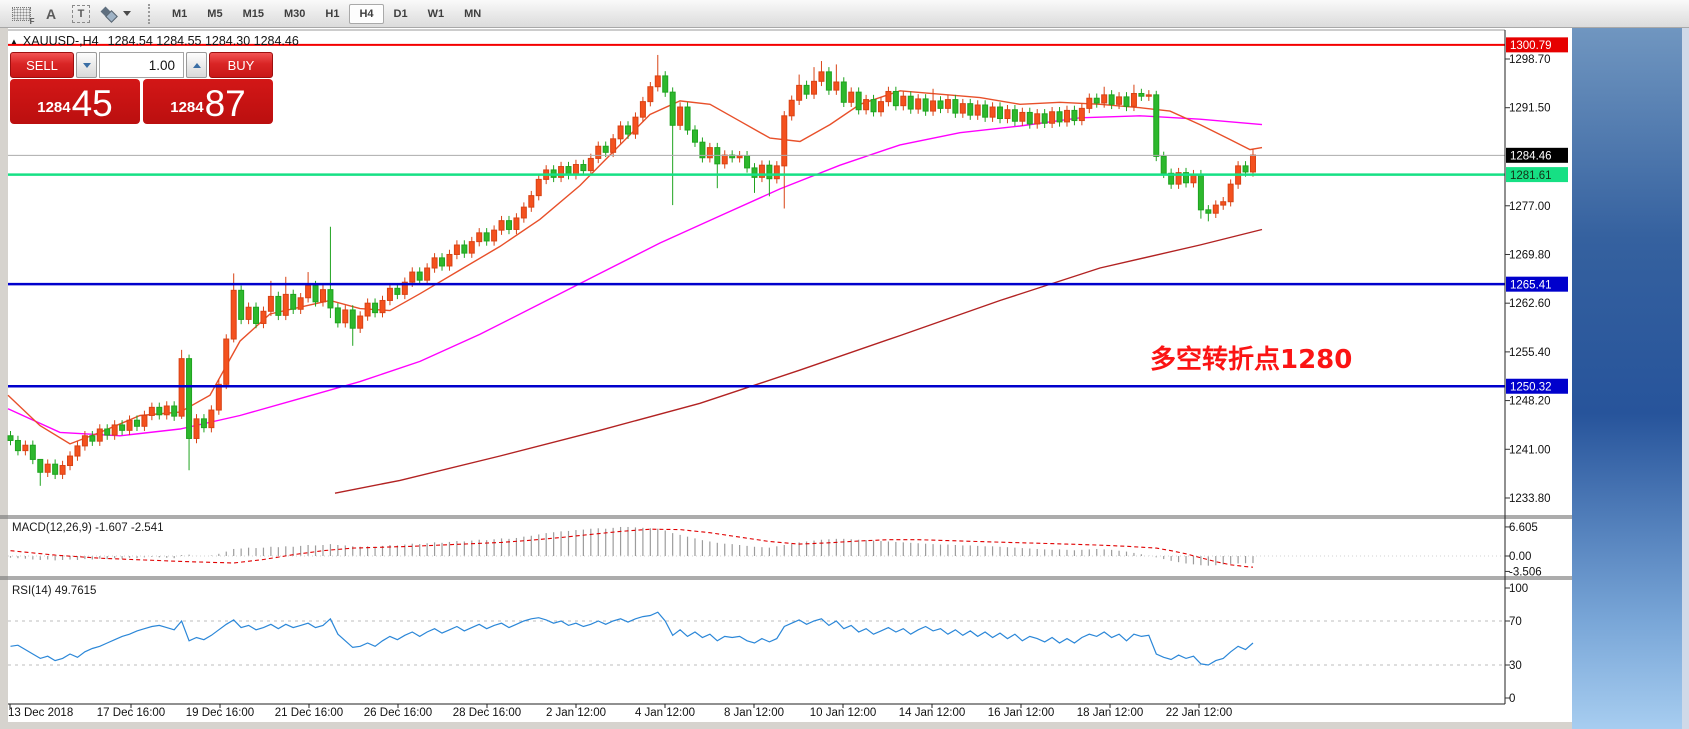 This screenshot has width=1689, height=729. What do you see at coordinates (1523, 528) in the screenshot?
I see `svg-text: 6.605` at bounding box center [1523, 528].